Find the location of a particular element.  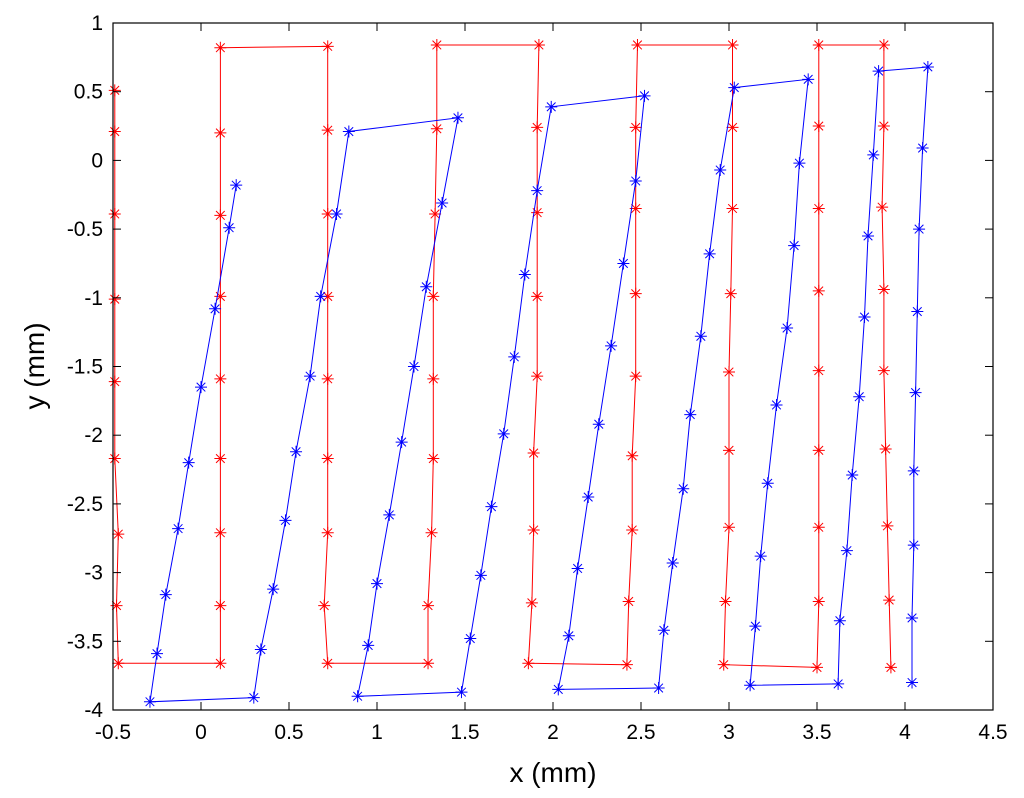

x-tick-label: 4.5 is located at coordinates (992, 732).